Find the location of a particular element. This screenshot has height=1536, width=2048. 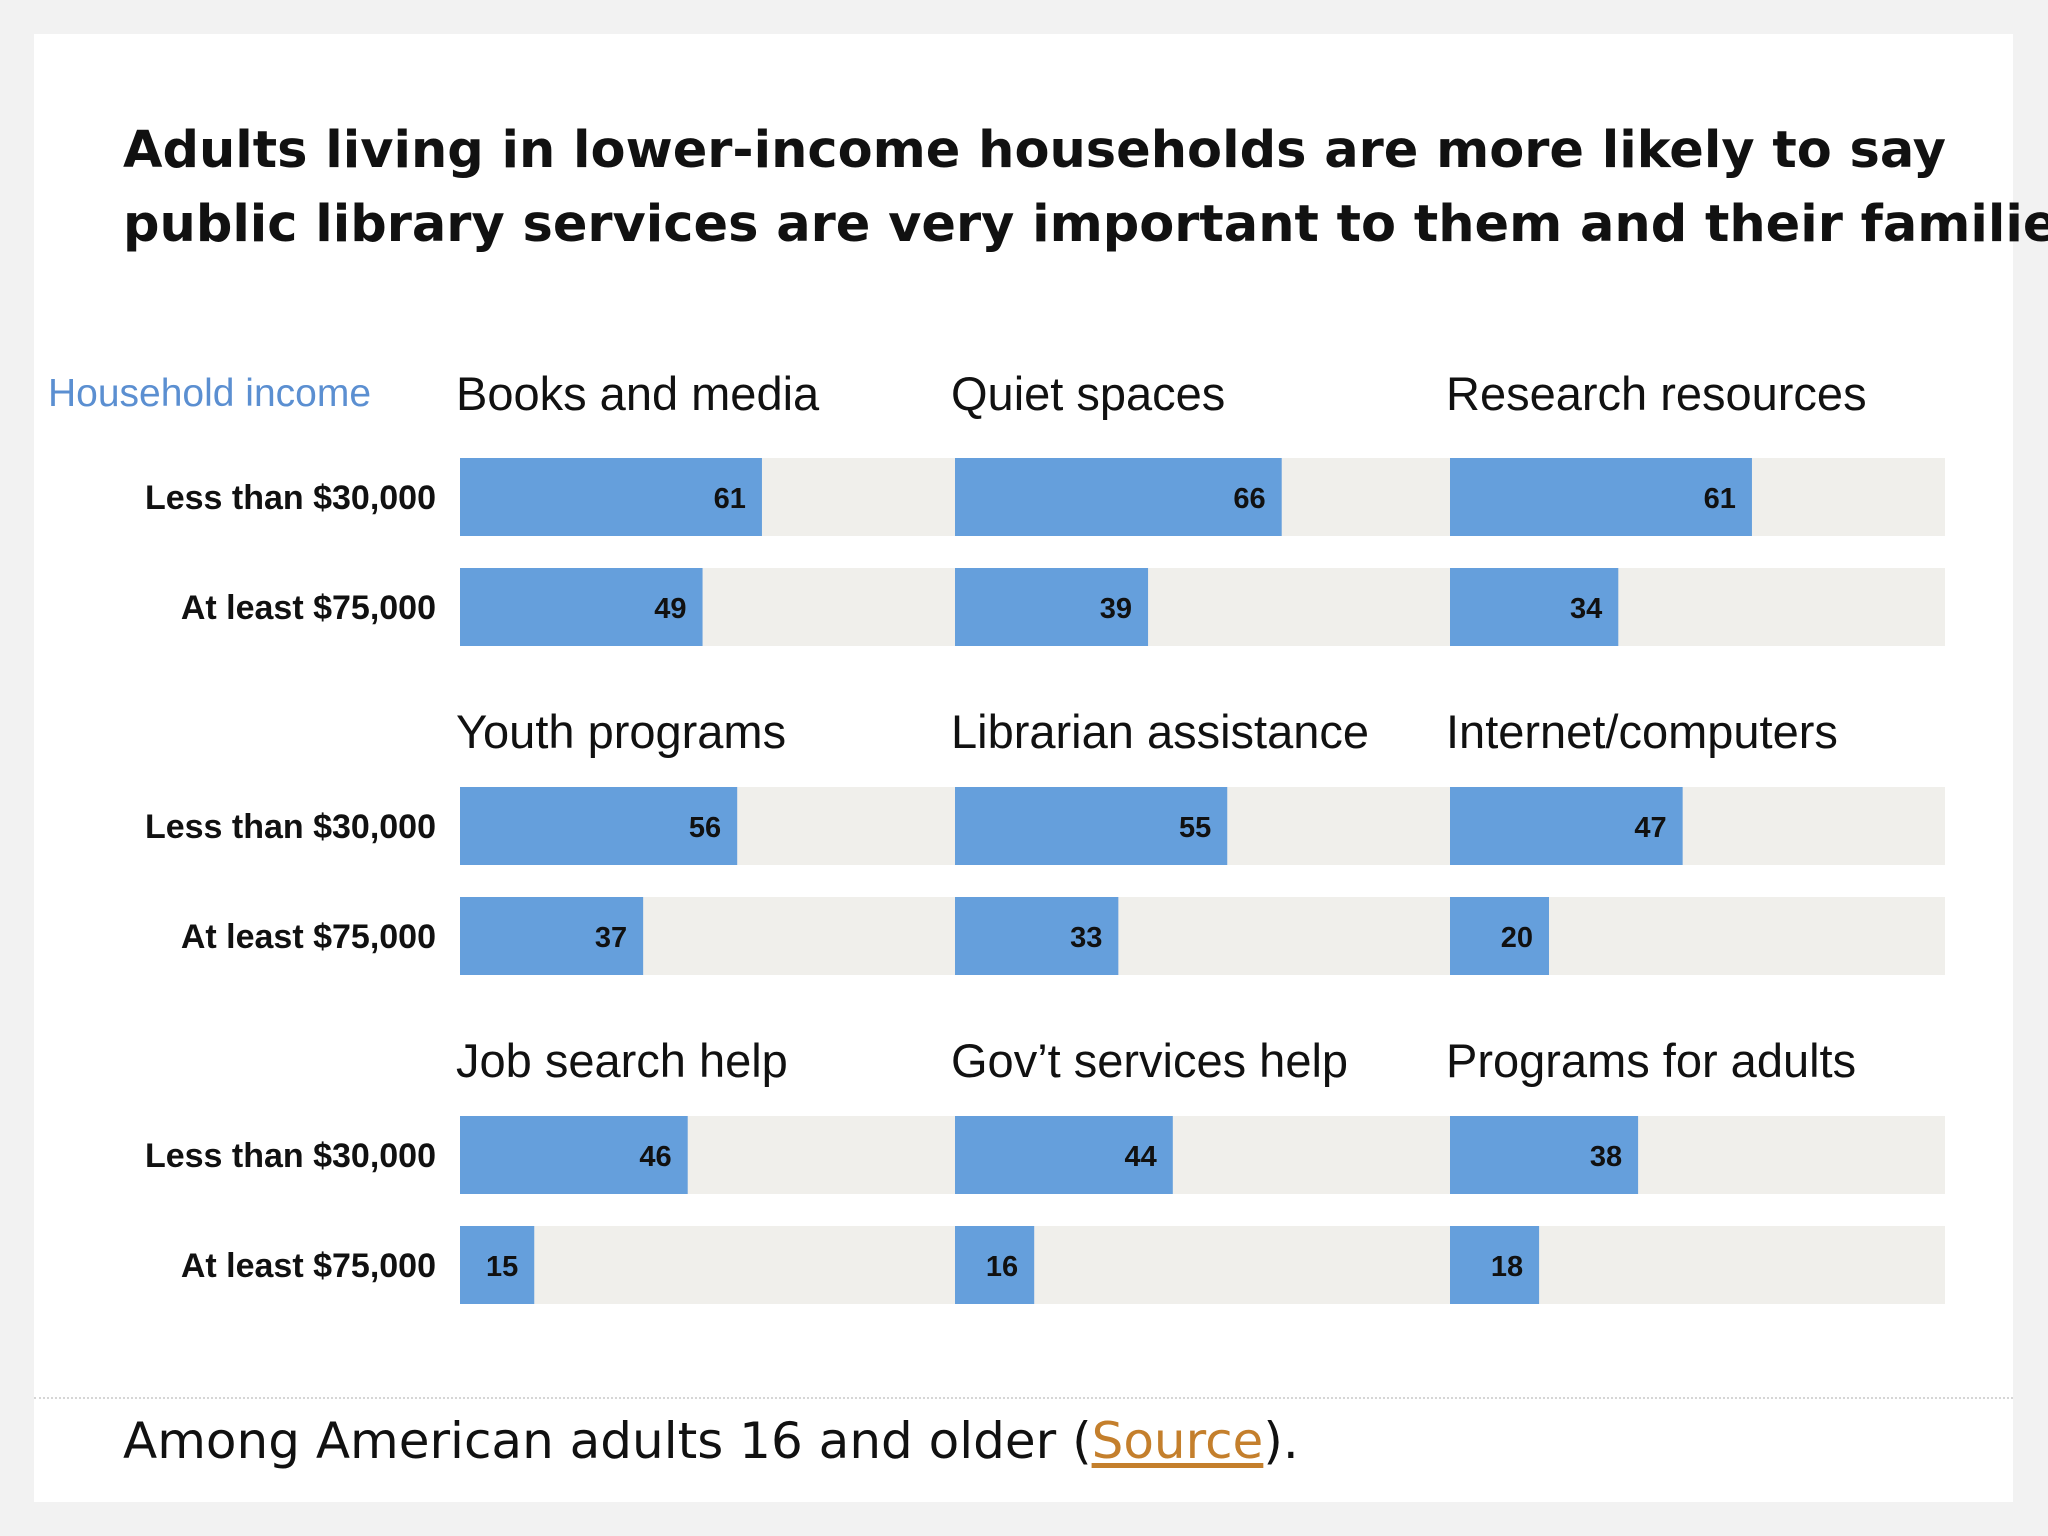

panel-title: Programs for adults is located at coordinates (1651, 1060).